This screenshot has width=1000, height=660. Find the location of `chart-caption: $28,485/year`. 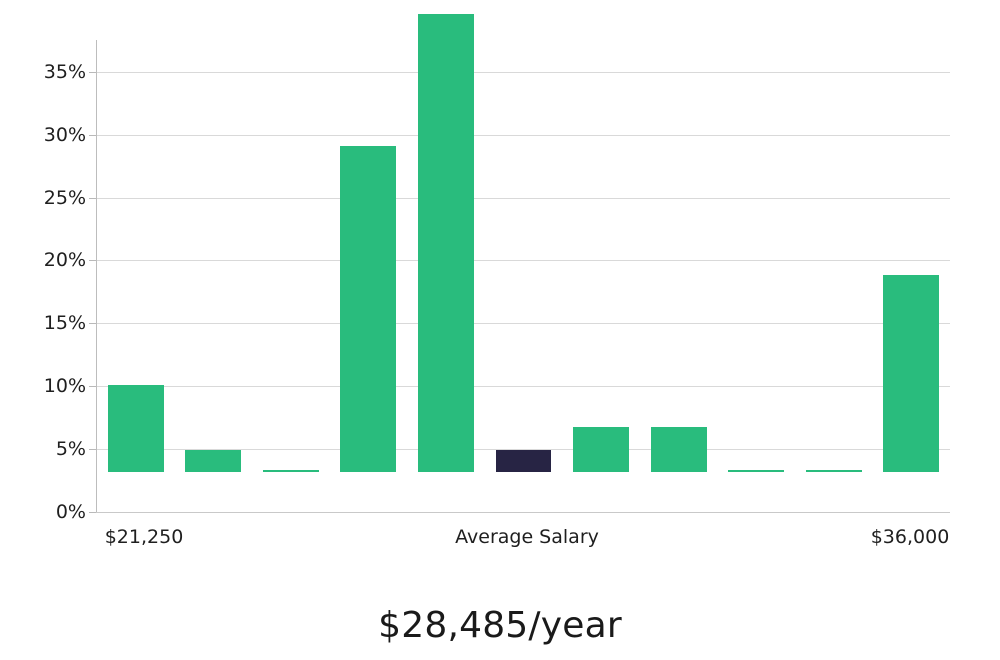

chart-caption: $28,485/year is located at coordinates (500, 625).